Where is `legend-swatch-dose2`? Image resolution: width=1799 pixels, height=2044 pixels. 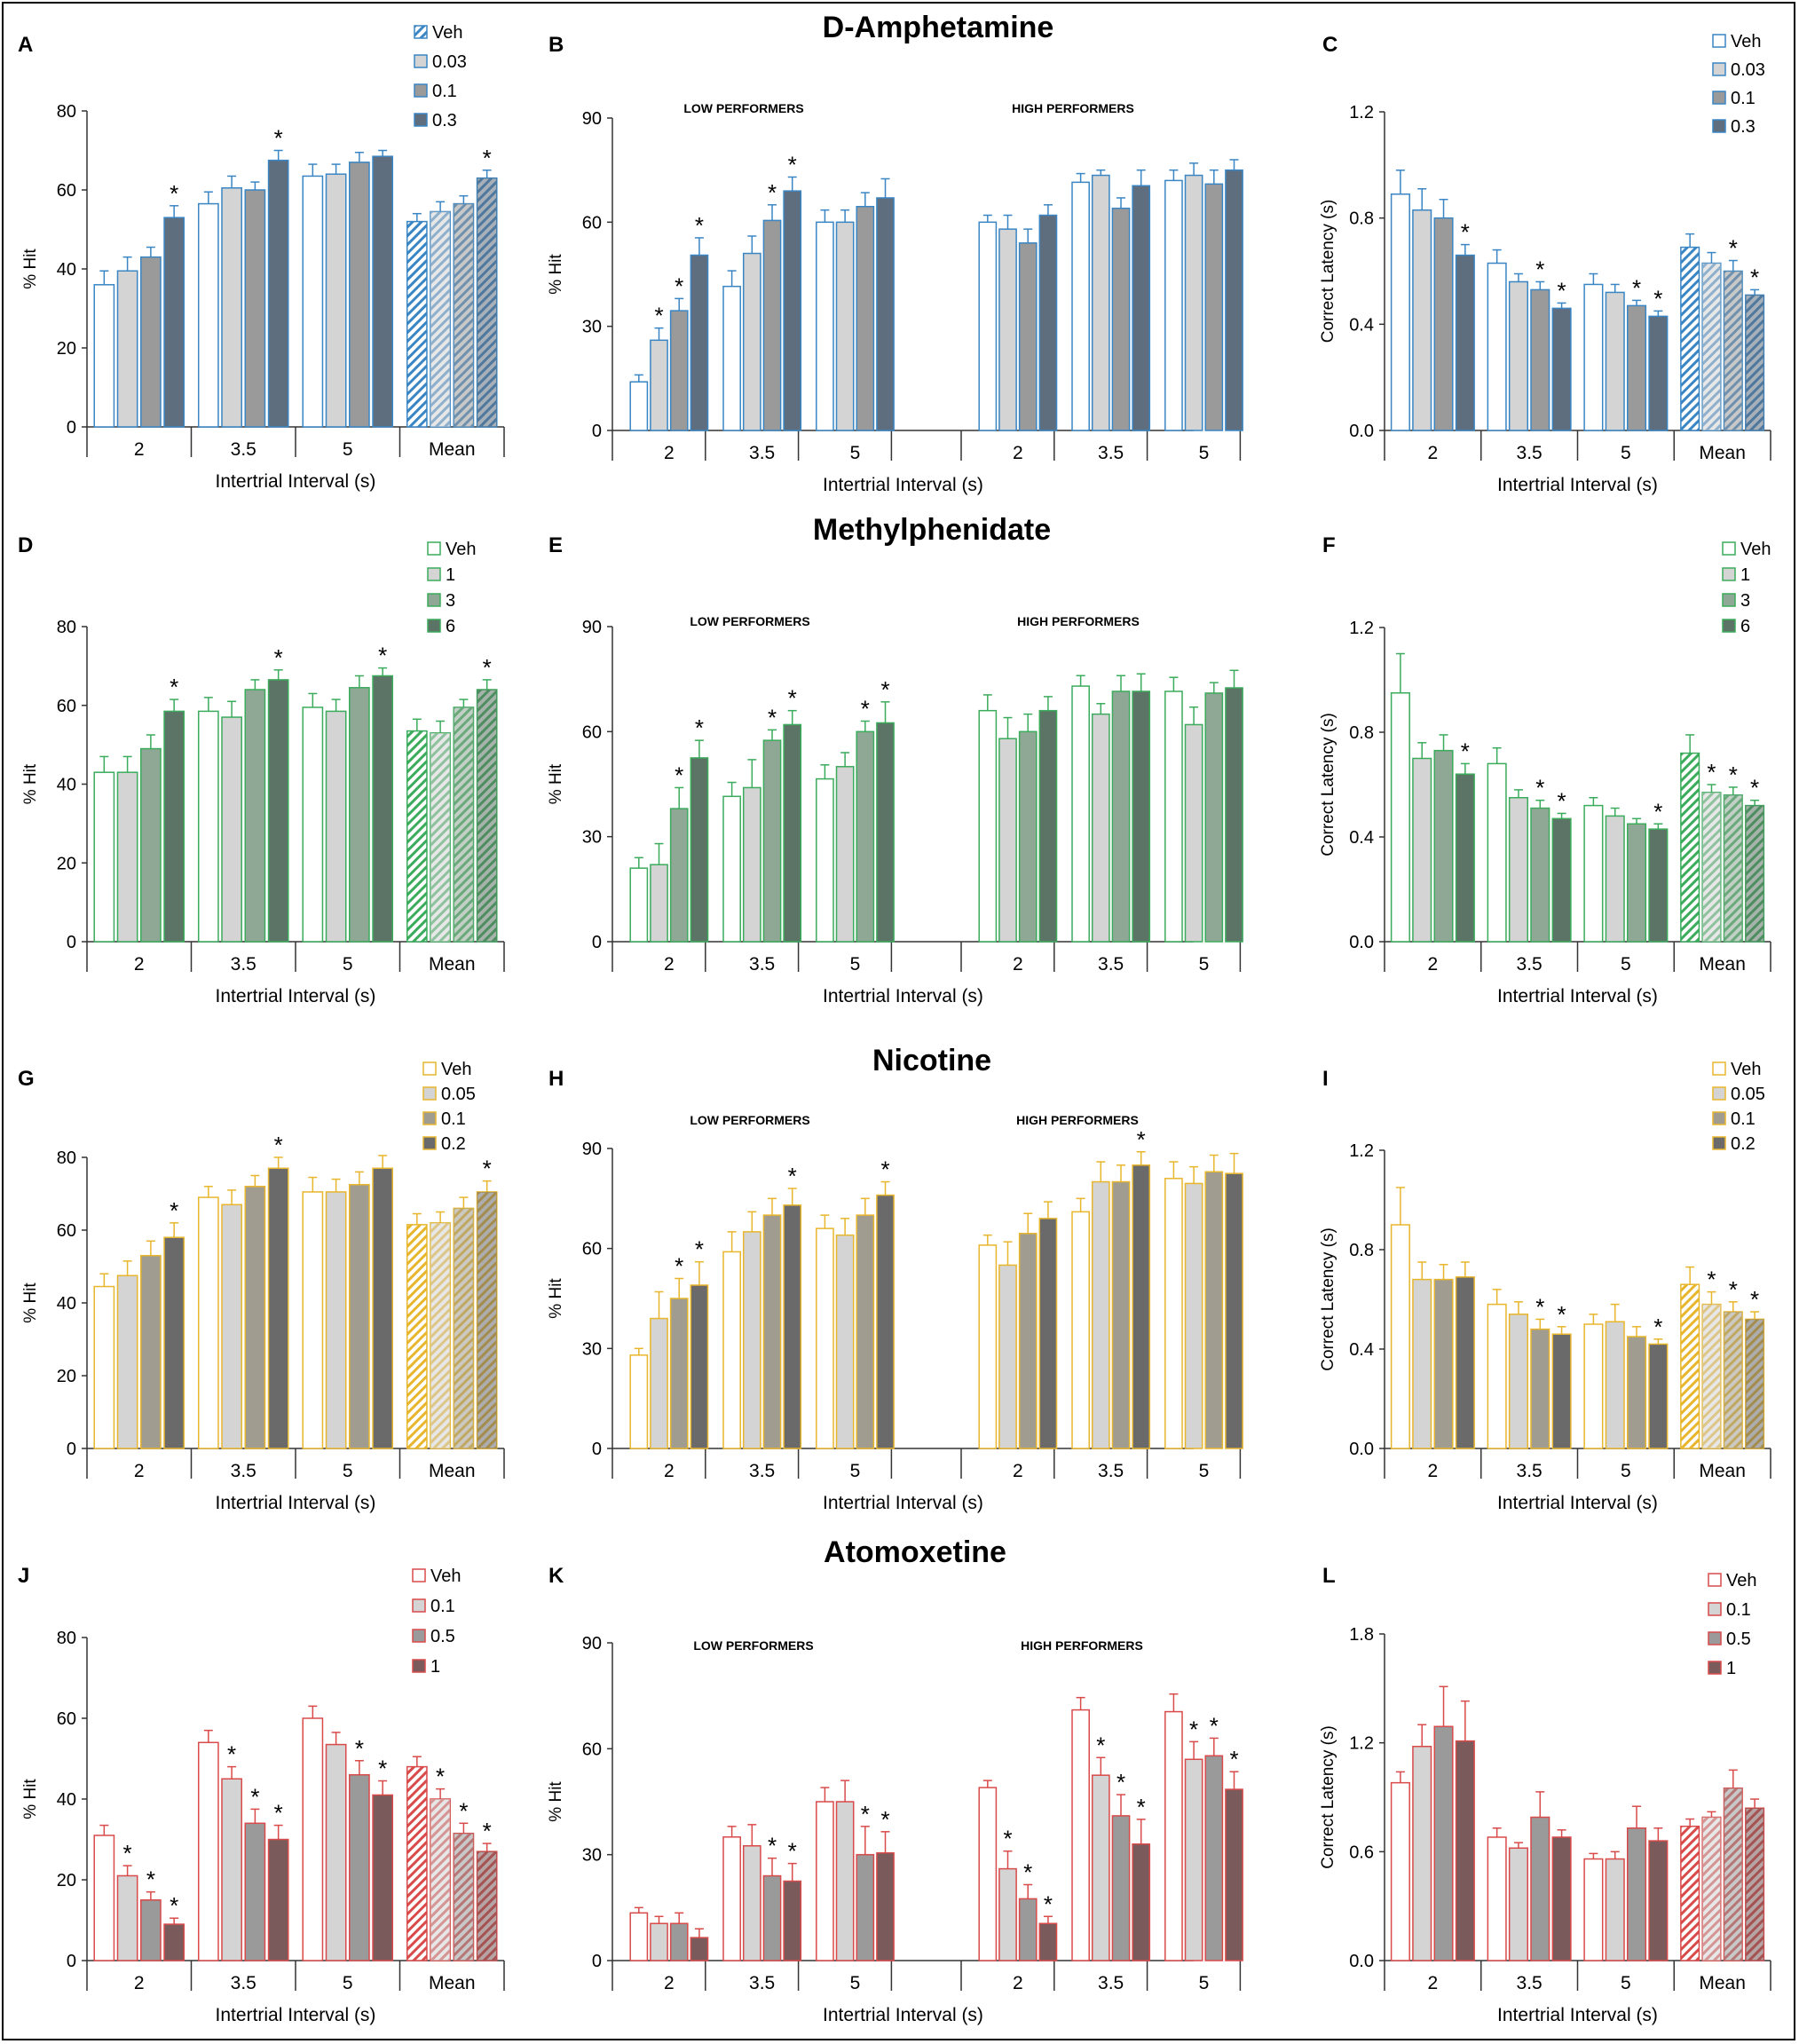
legend-swatch-dose2 is located at coordinates (421, 90).